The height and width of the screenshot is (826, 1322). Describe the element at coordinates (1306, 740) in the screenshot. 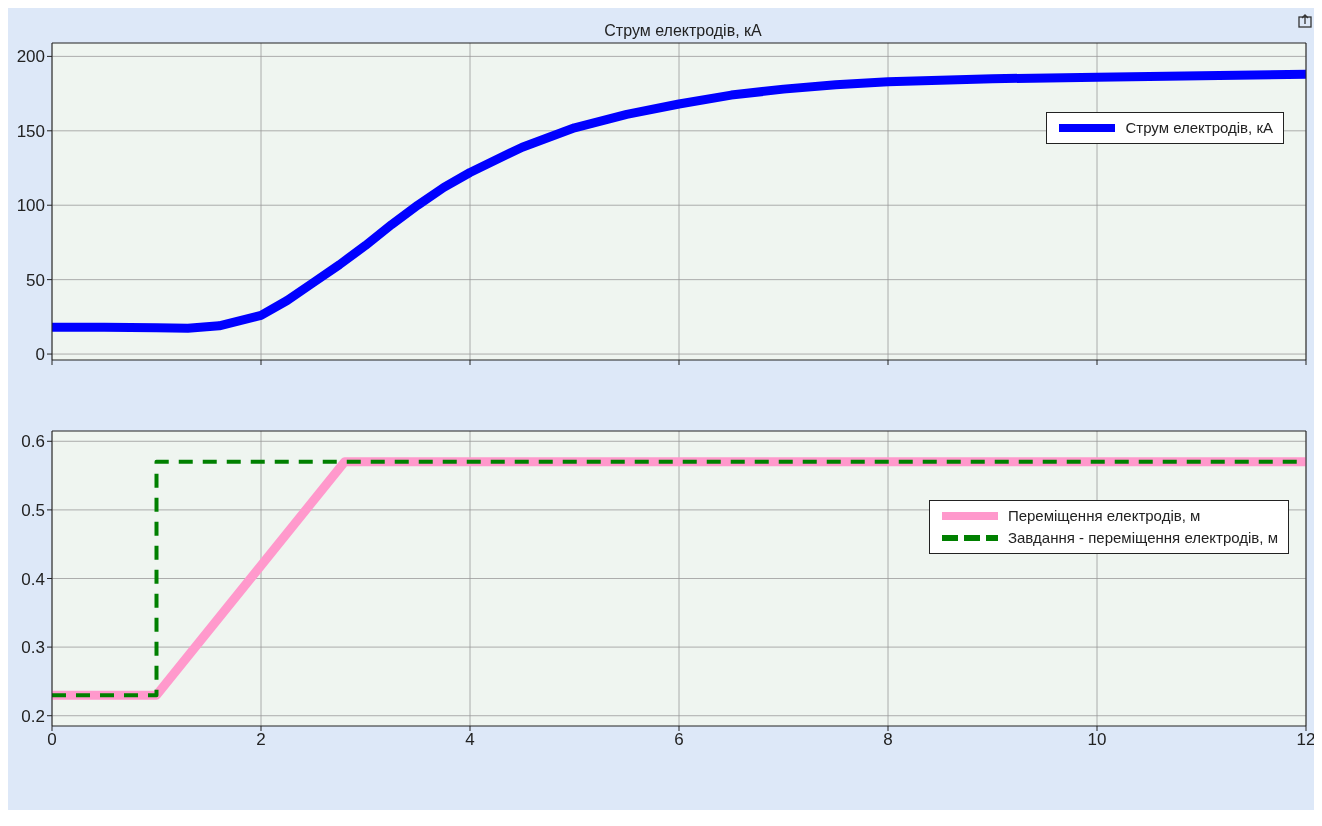

I see `x-tick-label: 12` at that location.